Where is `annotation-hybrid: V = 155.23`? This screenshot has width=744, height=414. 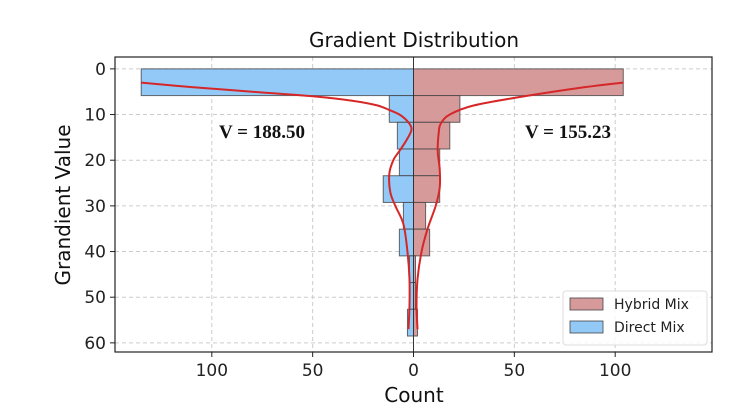
annotation-hybrid: V = 155.23 is located at coordinates (568, 132).